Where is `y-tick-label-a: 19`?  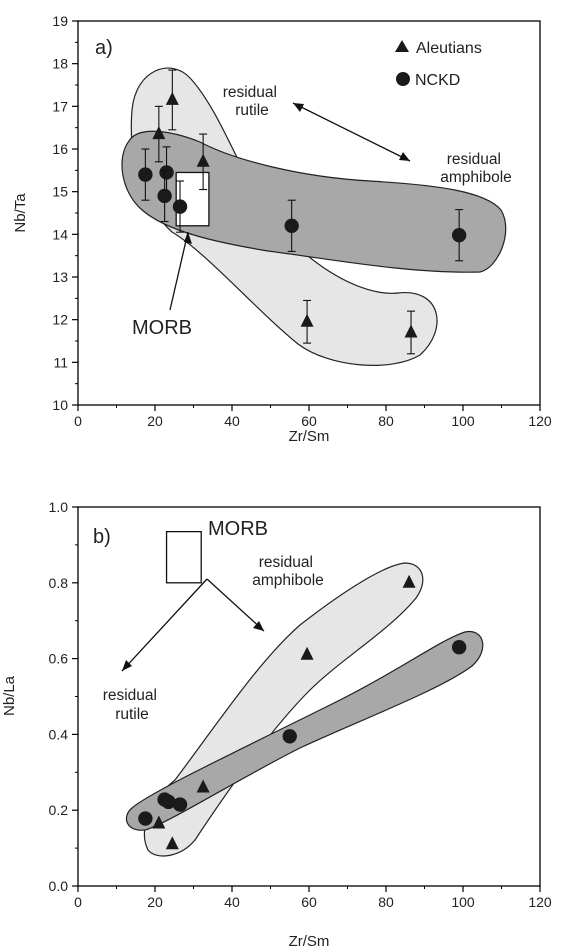 y-tick-label-a: 19 is located at coordinates (60, 21).